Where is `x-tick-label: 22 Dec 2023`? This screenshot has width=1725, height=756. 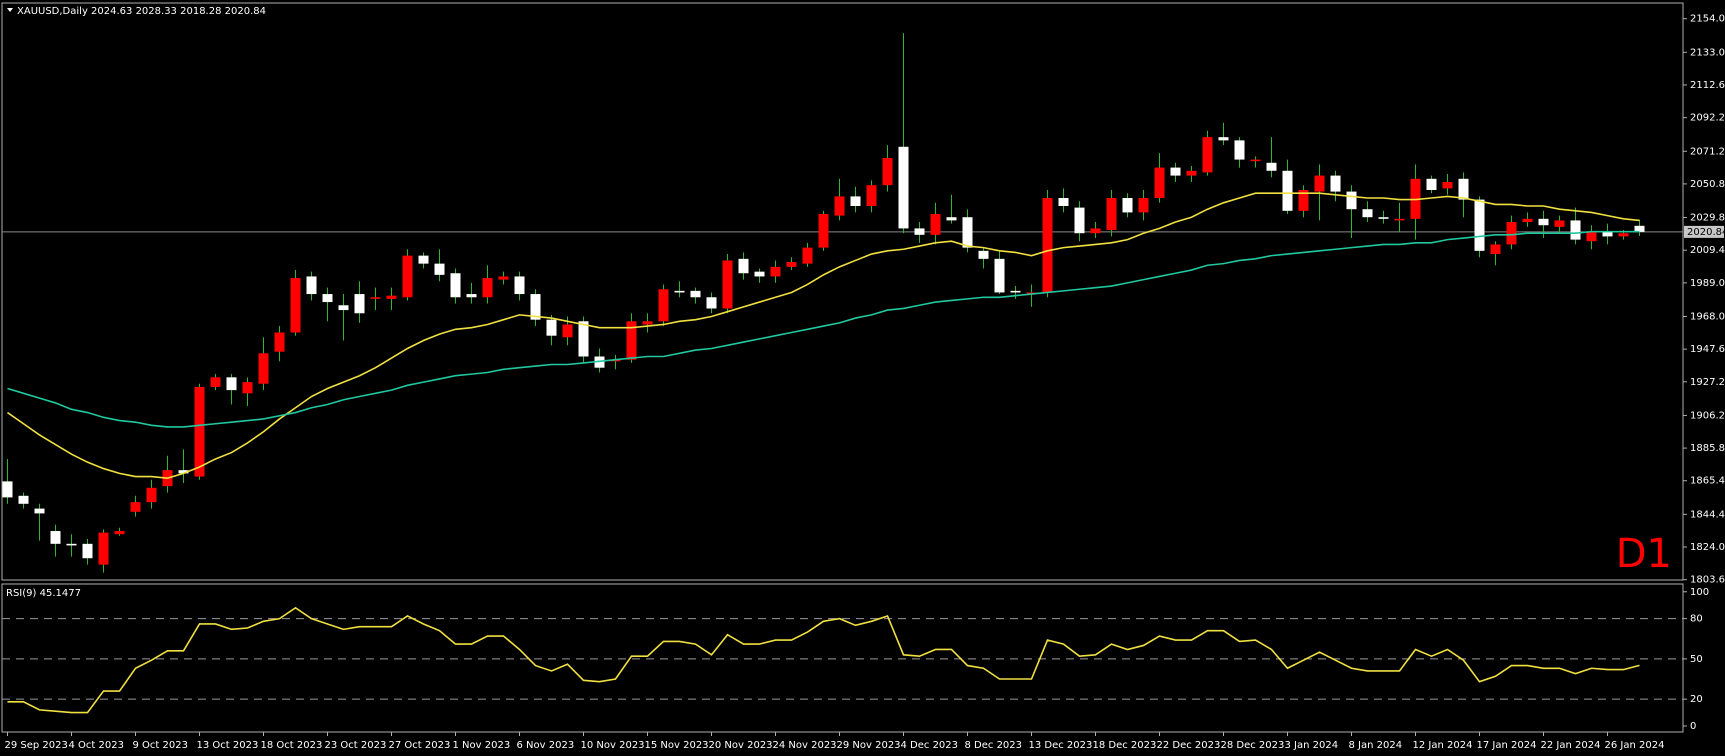 x-tick-label: 22 Dec 2023 is located at coordinates (1189, 745).